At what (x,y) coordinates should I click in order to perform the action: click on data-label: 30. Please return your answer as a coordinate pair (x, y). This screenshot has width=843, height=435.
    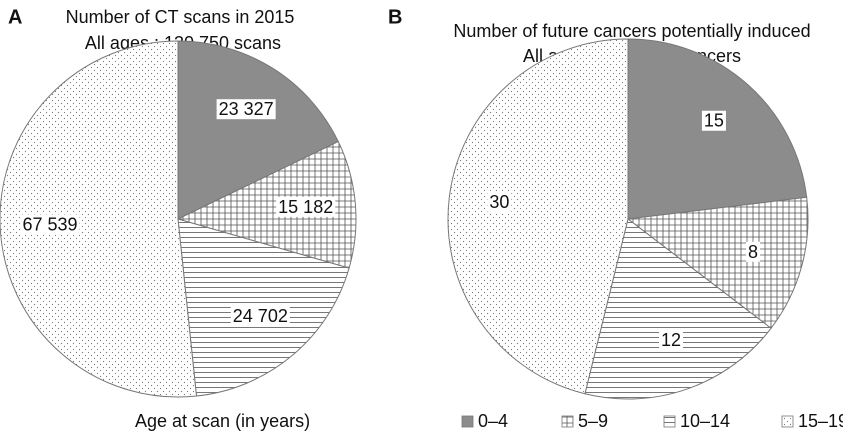
    Looking at the image, I should click on (499, 202).